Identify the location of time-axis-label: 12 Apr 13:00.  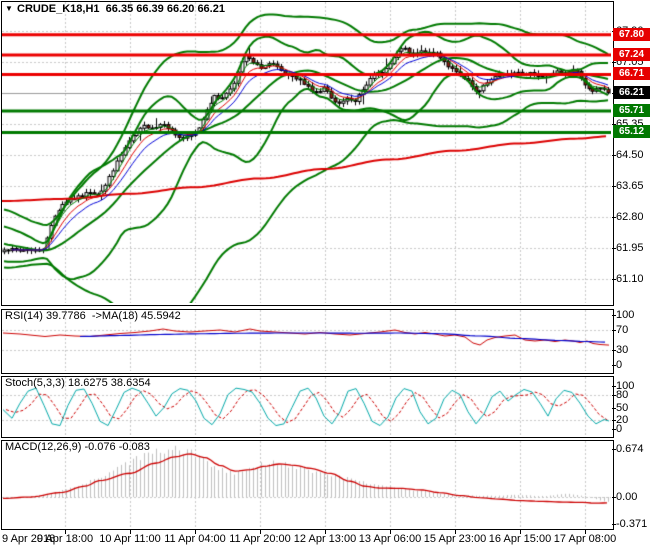
(325, 539).